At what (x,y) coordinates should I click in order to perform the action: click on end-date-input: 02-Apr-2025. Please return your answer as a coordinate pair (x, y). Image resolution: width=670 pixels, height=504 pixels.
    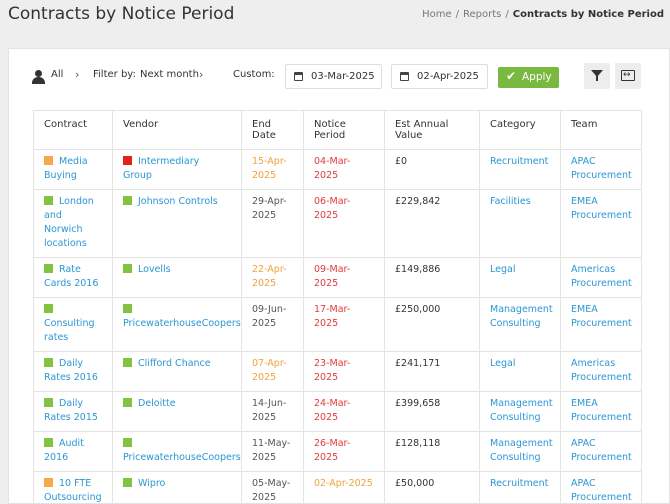
    Looking at the image, I should click on (439, 76).